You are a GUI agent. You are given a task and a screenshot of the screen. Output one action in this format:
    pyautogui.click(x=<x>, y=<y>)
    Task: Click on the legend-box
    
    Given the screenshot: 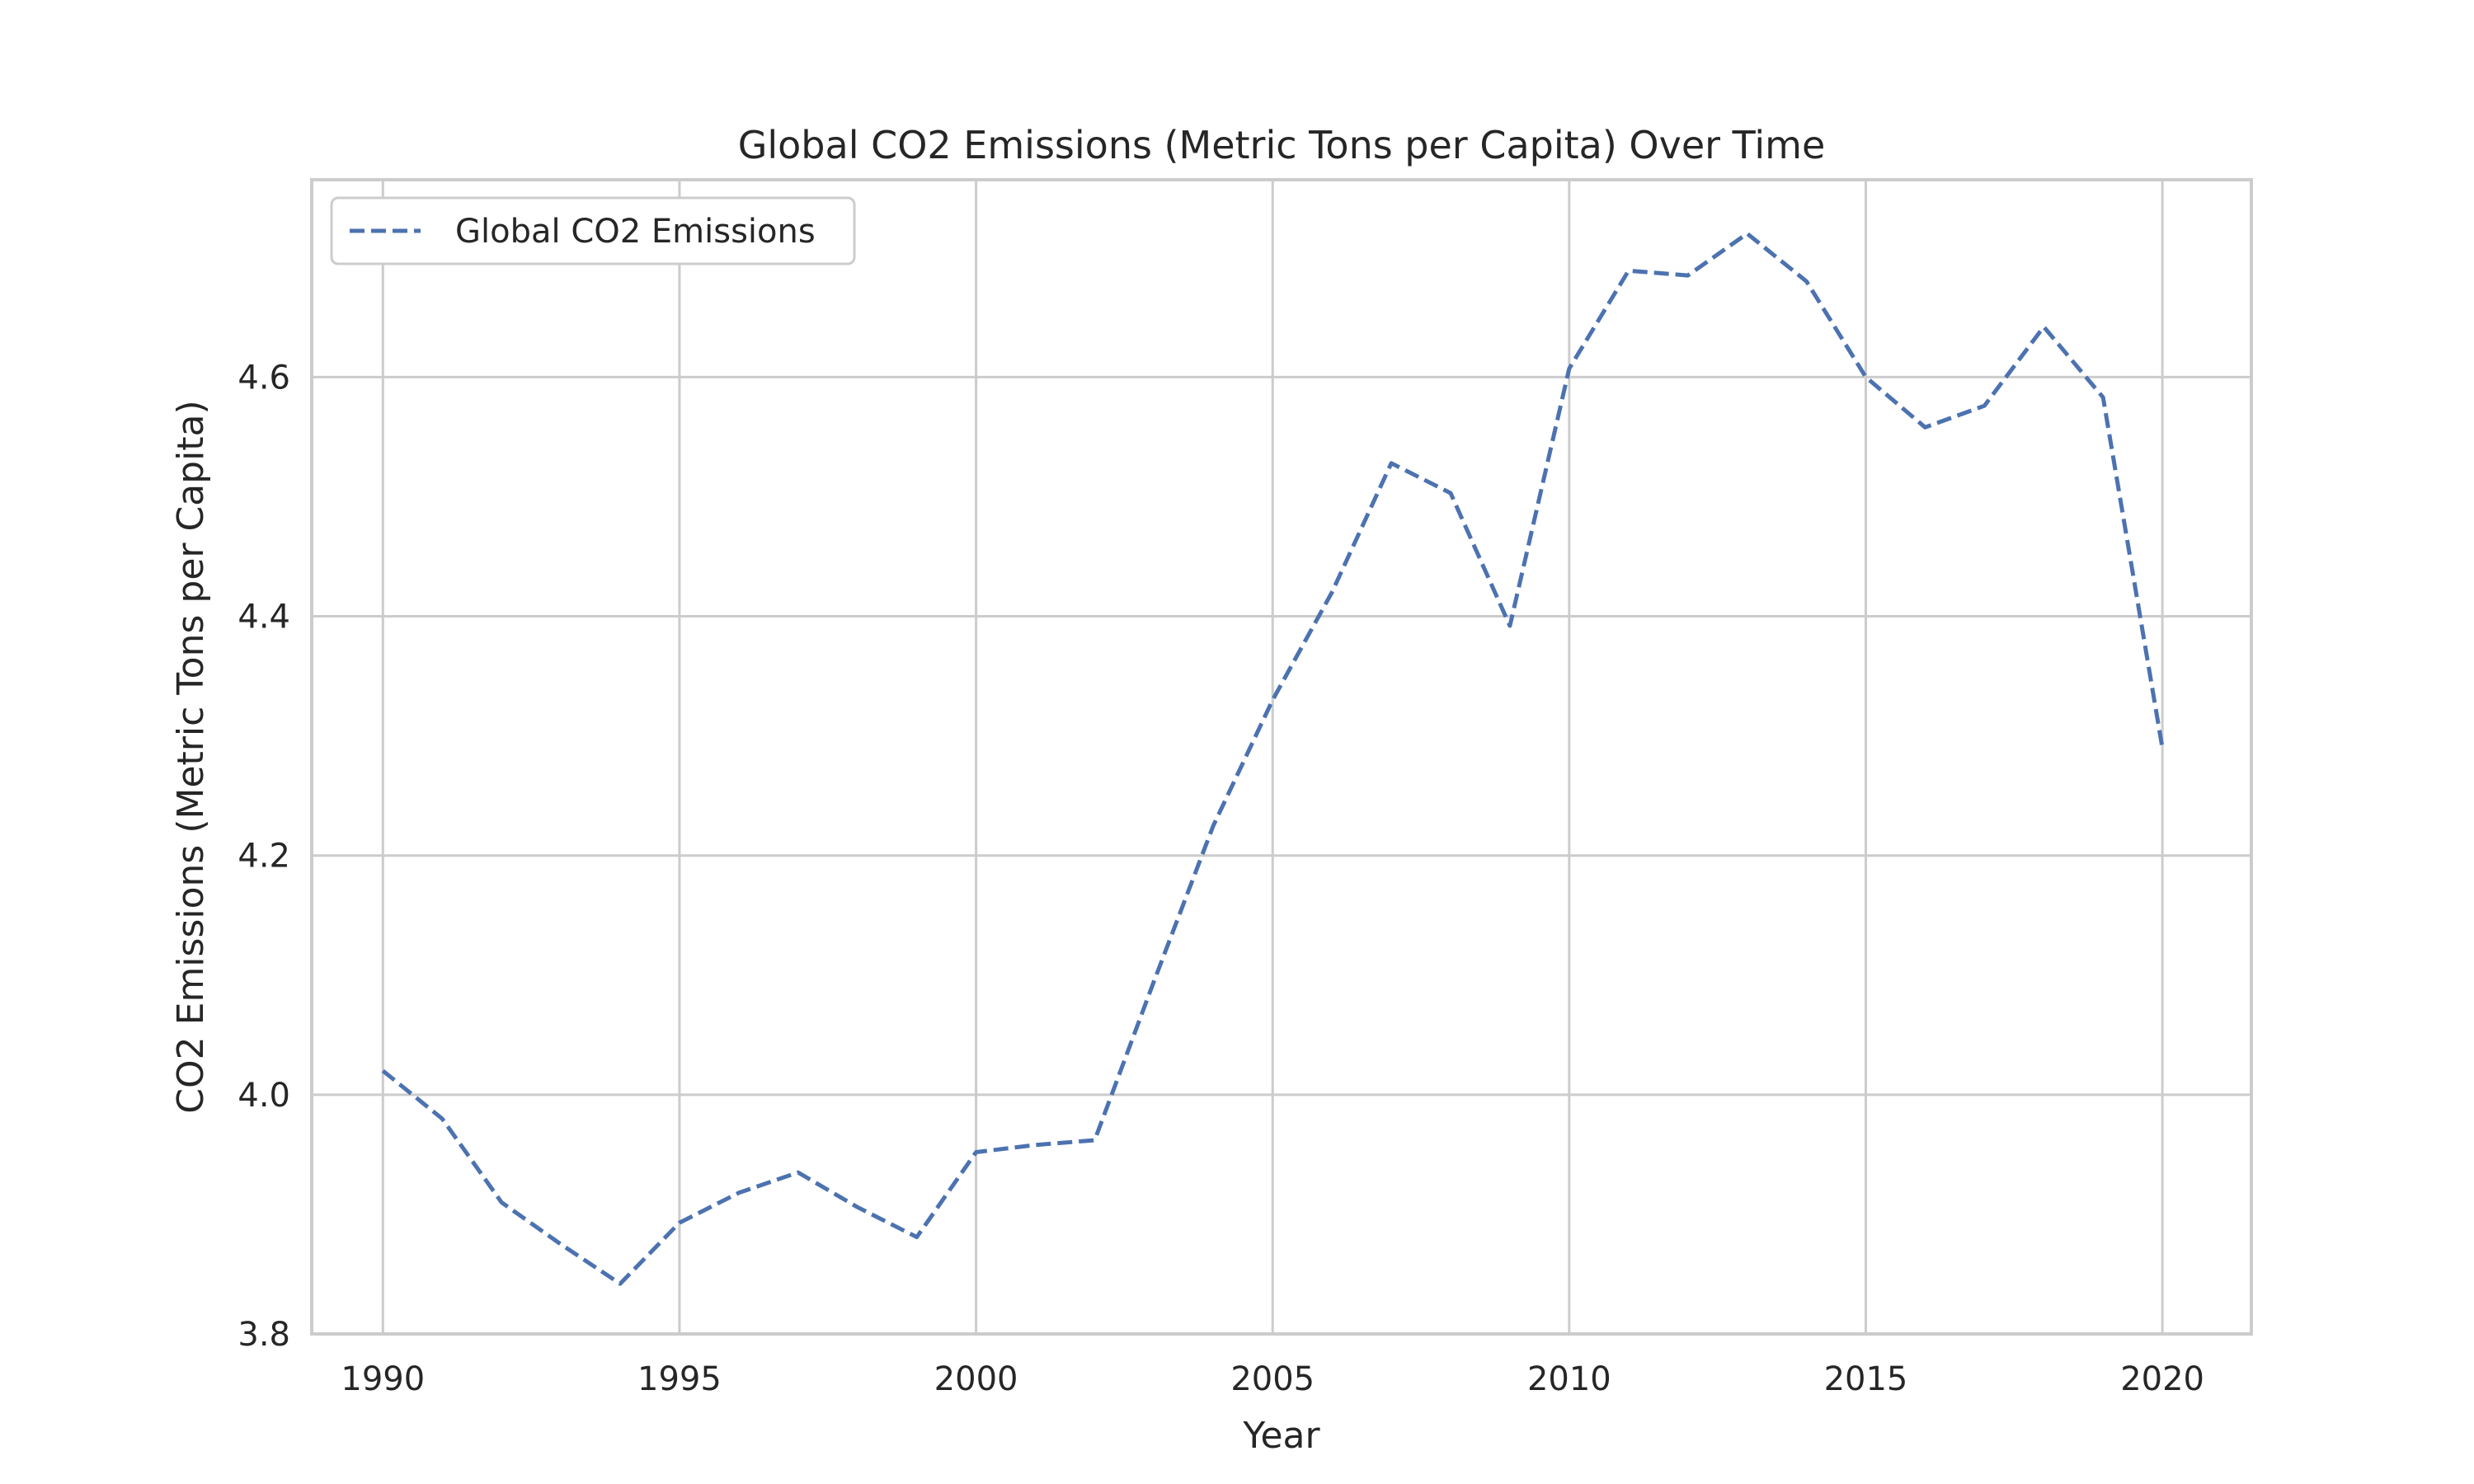 What is the action you would take?
    pyautogui.click(x=593, y=230)
    